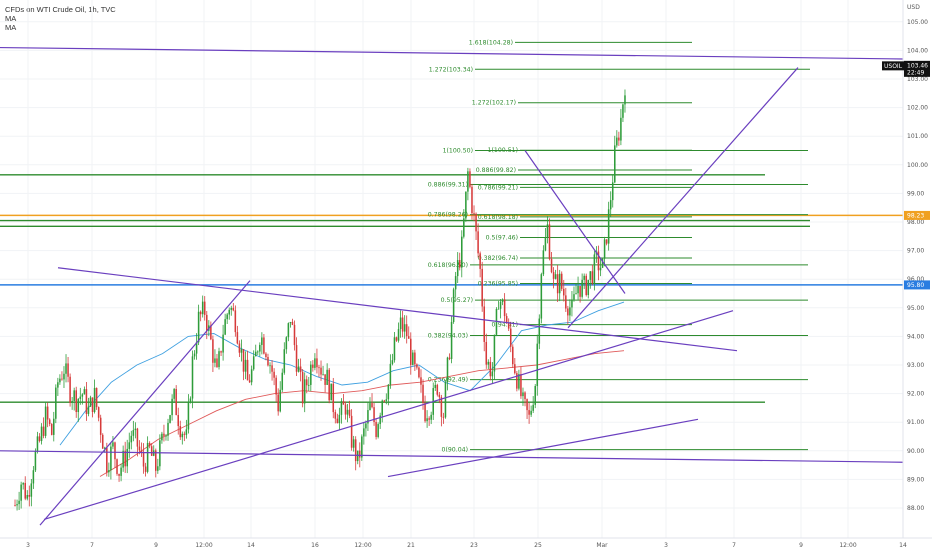 The width and height of the screenshot is (932, 550). I want to click on fib-level-label: 0.236(95.85), so click(498, 283).